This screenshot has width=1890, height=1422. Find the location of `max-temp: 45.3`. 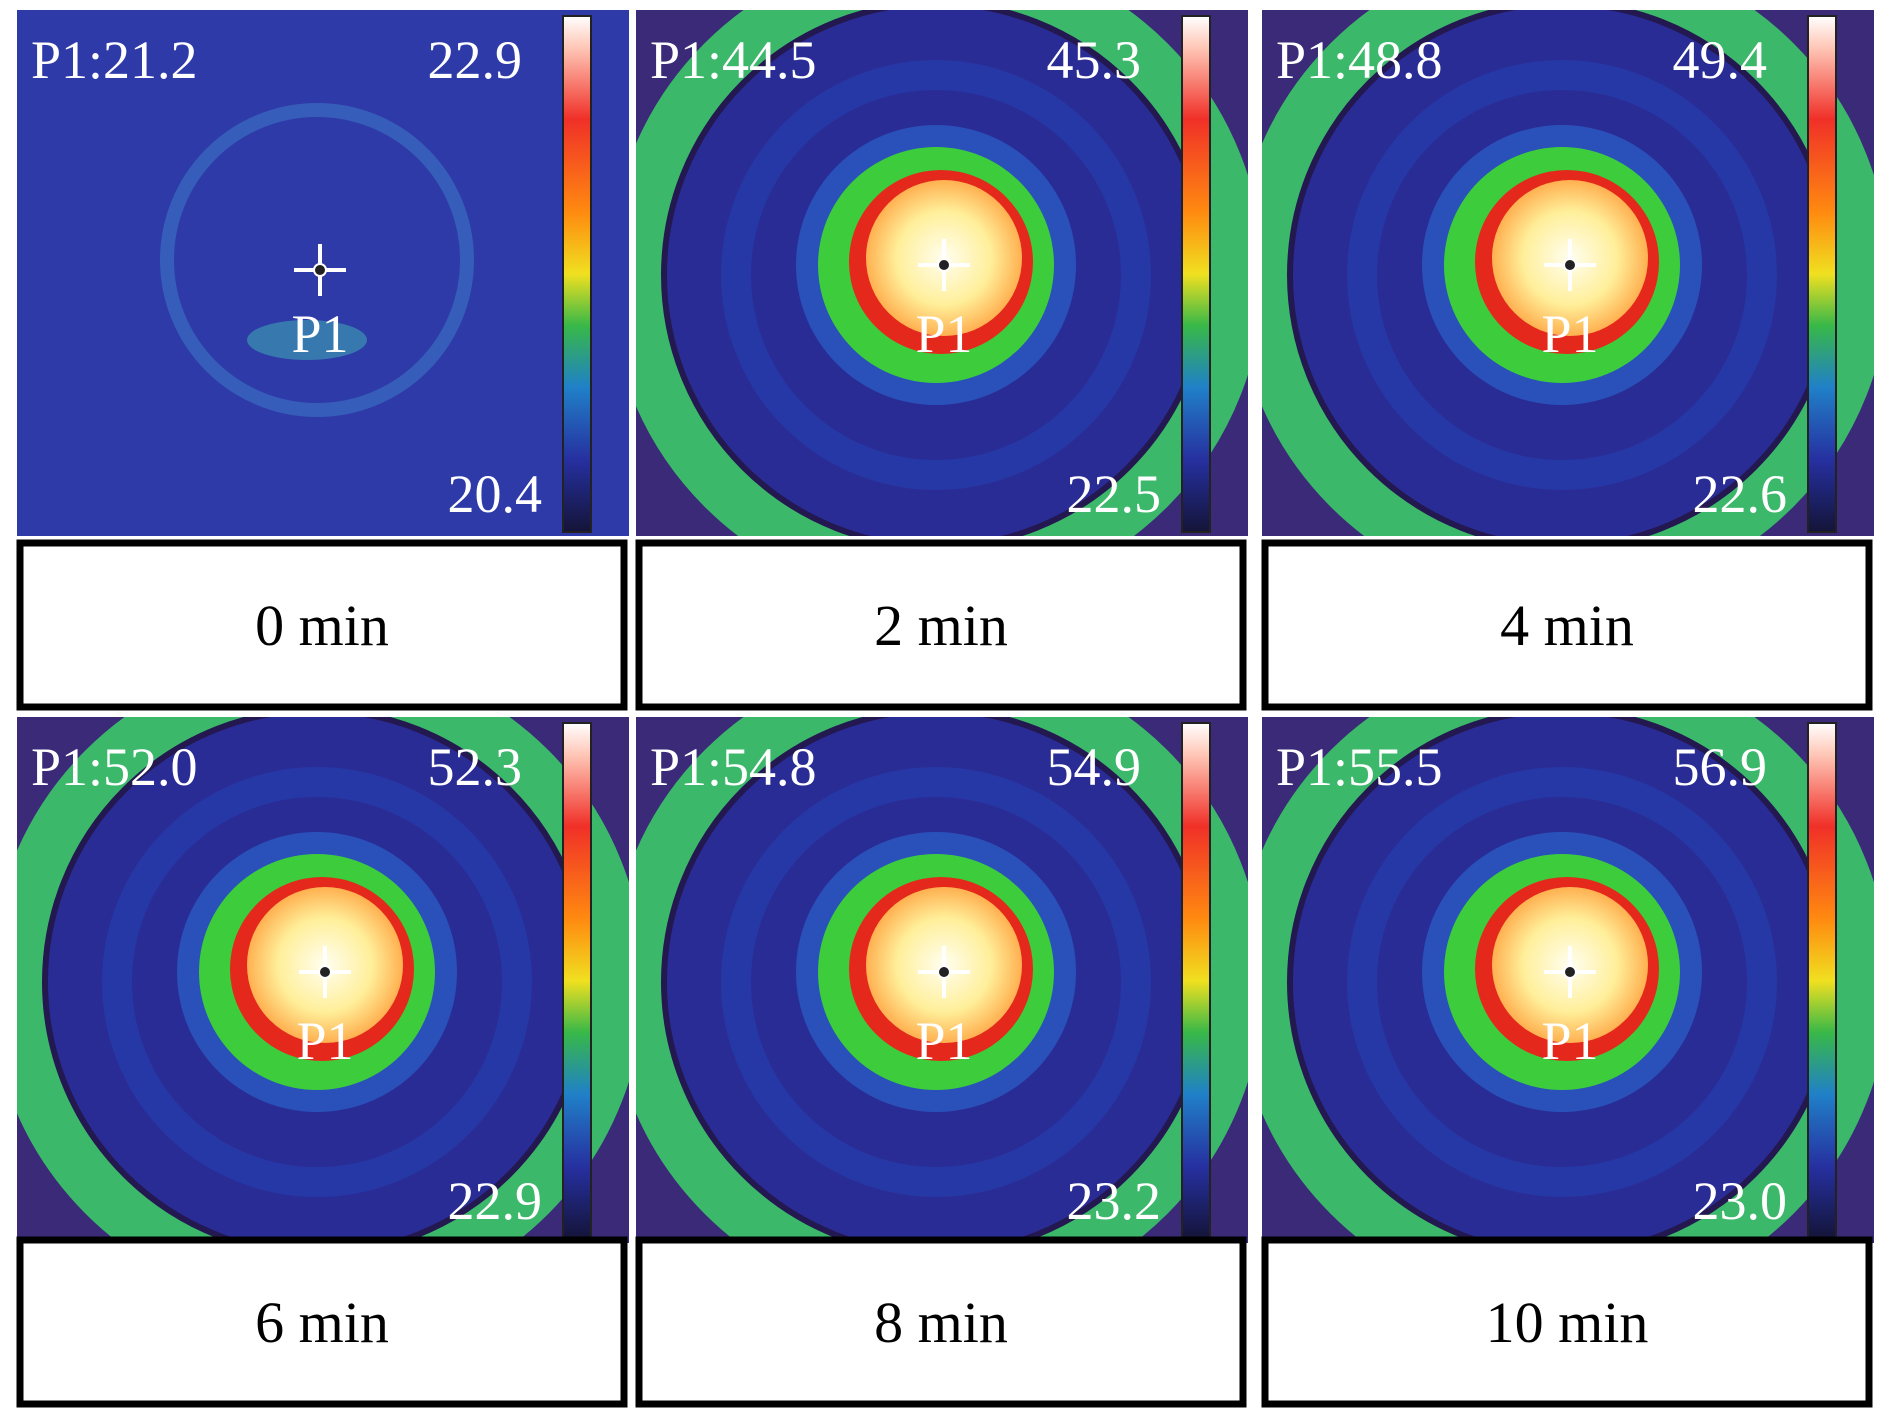

max-temp: 45.3 is located at coordinates (1094, 60).